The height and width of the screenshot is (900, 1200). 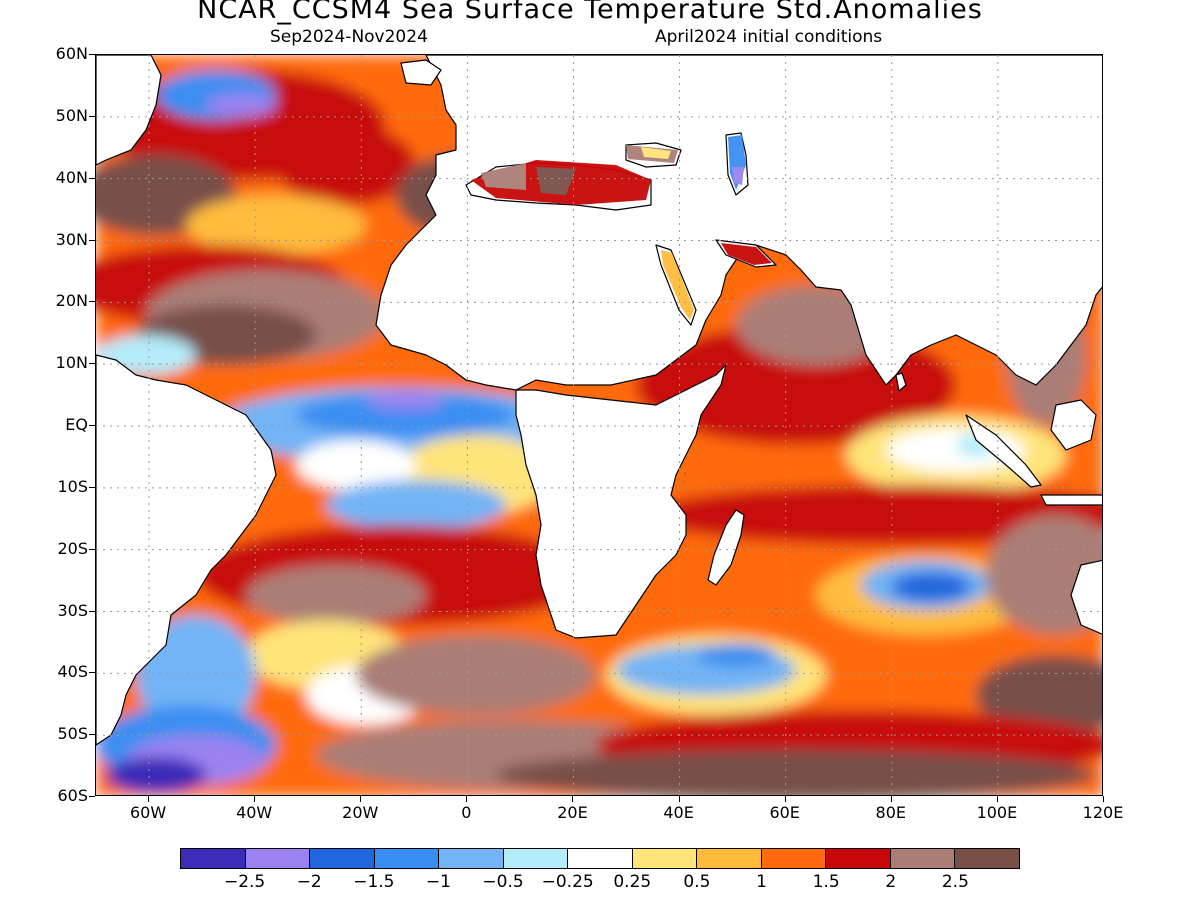 I want to click on longitude-label: 100E, so click(x=997, y=812).